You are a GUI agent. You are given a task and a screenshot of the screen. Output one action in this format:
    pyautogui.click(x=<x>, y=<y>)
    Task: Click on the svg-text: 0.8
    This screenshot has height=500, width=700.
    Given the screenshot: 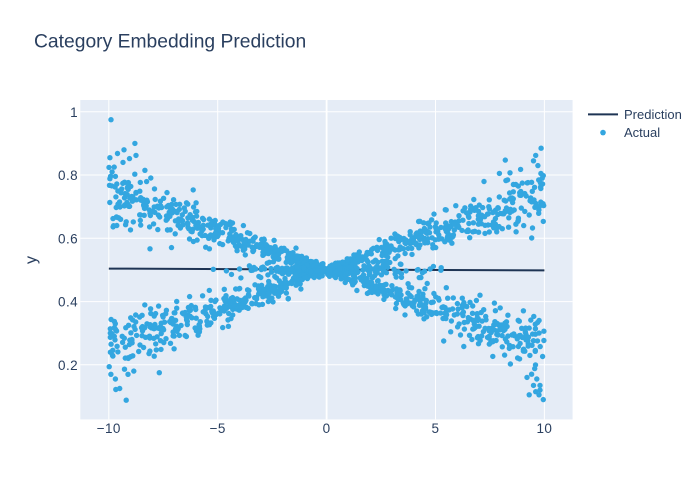 What is the action you would take?
    pyautogui.click(x=68, y=175)
    